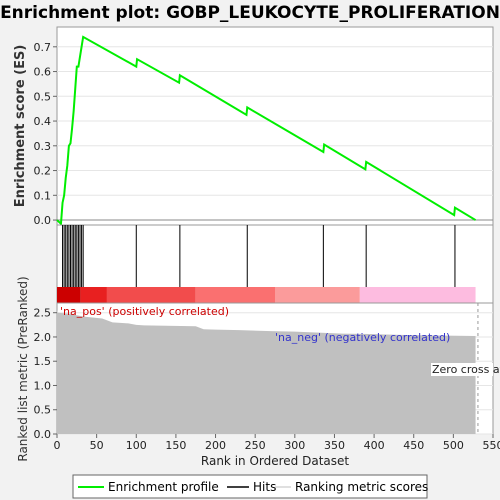 The width and height of the screenshot is (500, 500). I want to click on es-ytick-label: 0.5, so click(43, 96).